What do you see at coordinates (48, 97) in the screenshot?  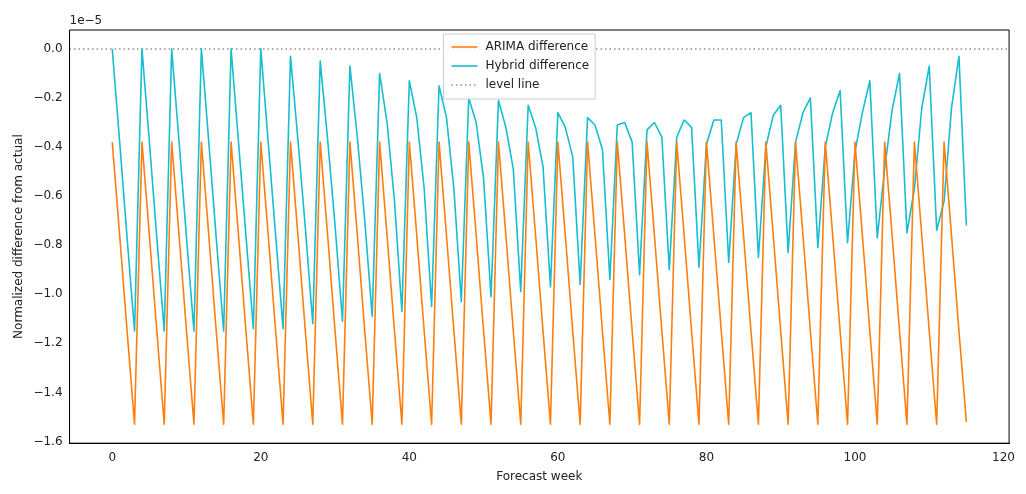 I see `y-tick-label: −0.2` at bounding box center [48, 97].